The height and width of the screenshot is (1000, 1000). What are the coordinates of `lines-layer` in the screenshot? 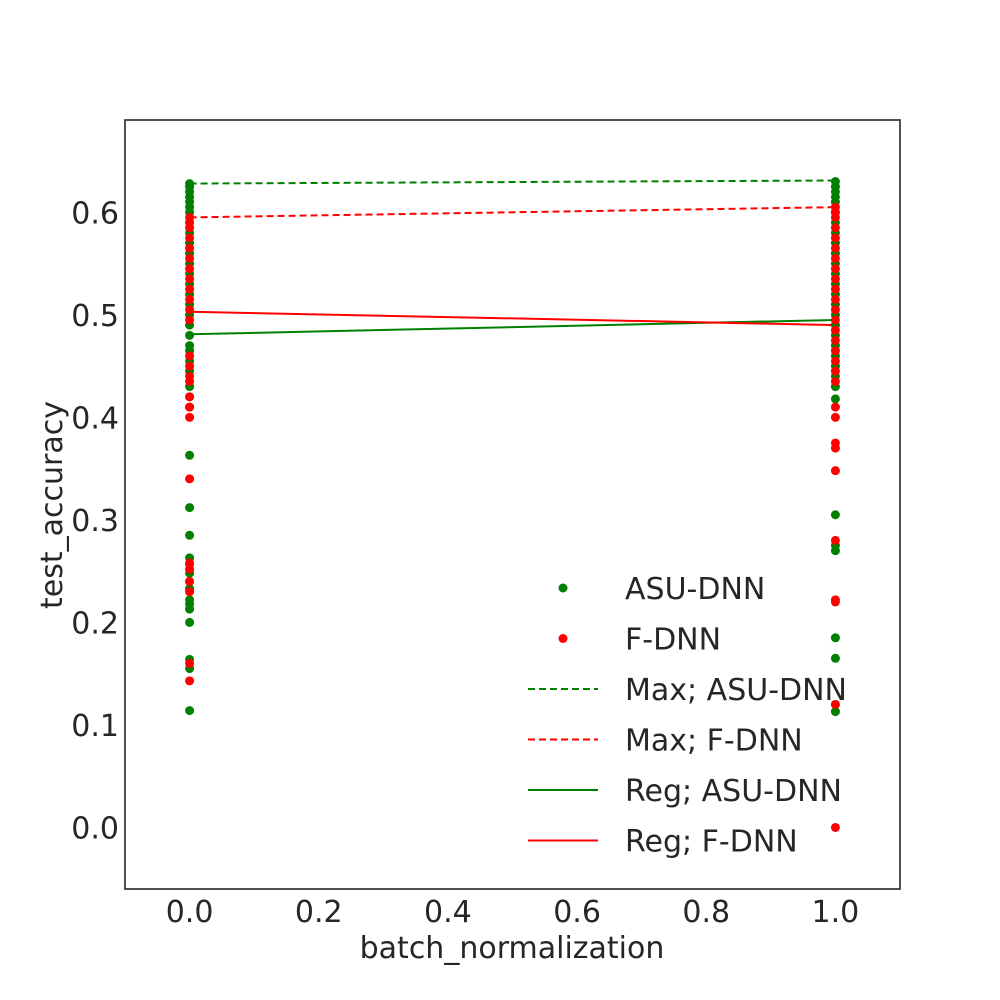 It's located at (512, 257).